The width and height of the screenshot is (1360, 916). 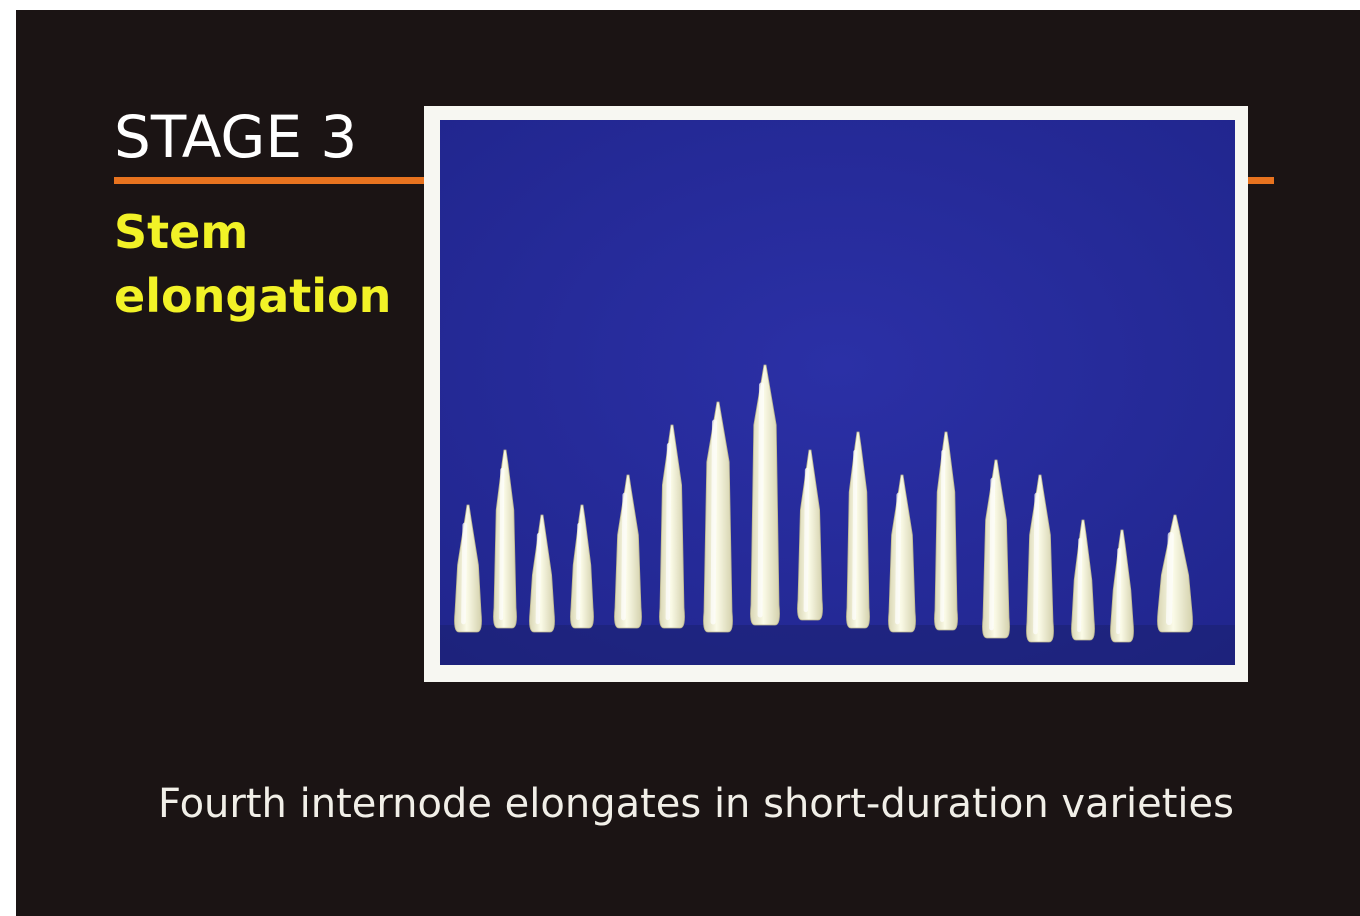 What do you see at coordinates (837, 645) in the screenshot?
I see `photo-ground-shadow` at bounding box center [837, 645].